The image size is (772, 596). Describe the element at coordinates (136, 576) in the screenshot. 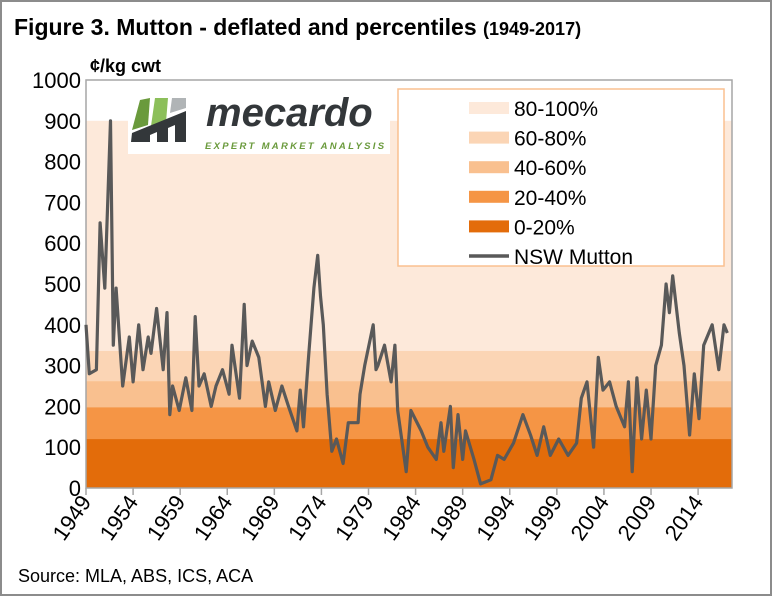

I see `source-note: Source: MLA, ABS, ICS, ACA` at that location.